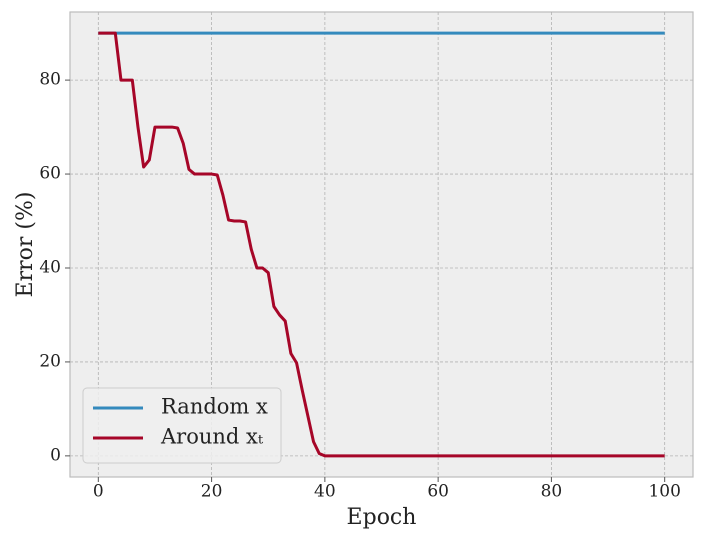 The width and height of the screenshot is (706, 543). Describe the element at coordinates (50, 80) in the screenshot. I see `y-tick-label: 80` at that location.